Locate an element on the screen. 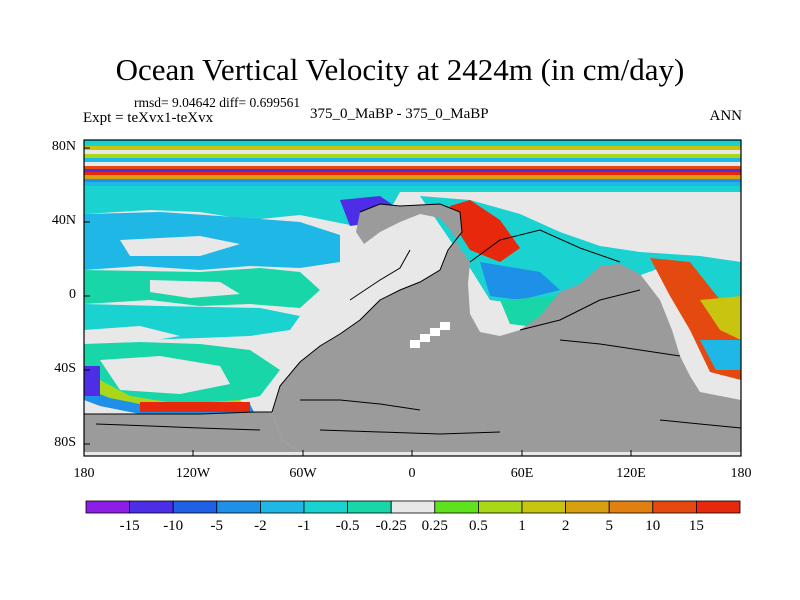 This screenshot has height=600, width=800. lon-label-60w: 60W is located at coordinates (303, 473).